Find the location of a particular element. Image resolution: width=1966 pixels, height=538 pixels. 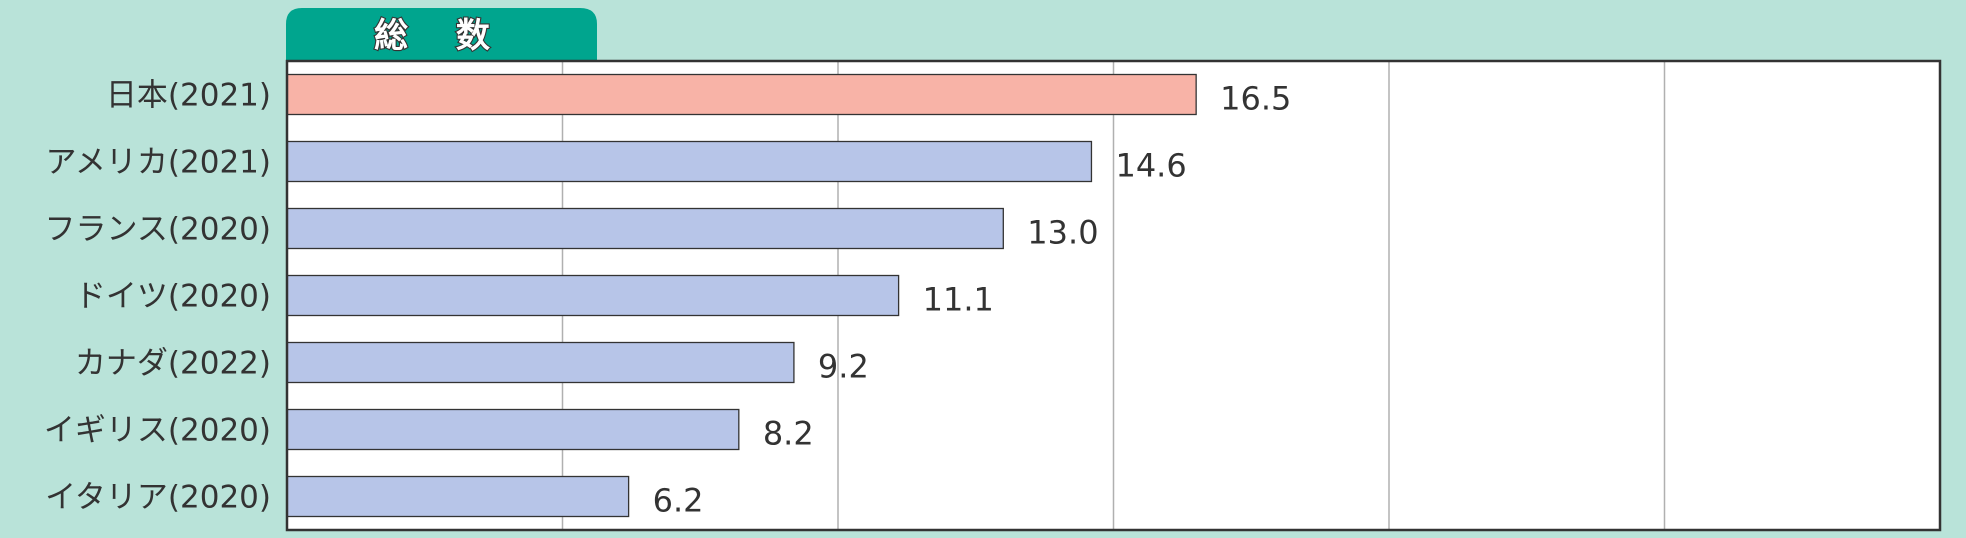

title-tab is located at coordinates (441, 34).